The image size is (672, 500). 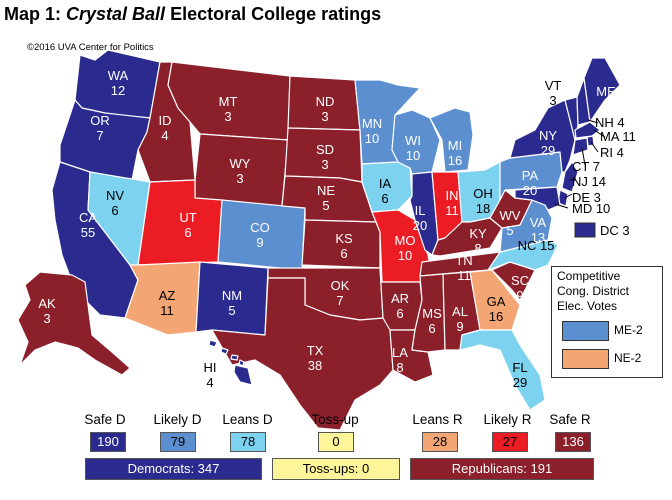 What do you see at coordinates (88, 217) in the screenshot?
I see `state-label-ca: CA` at bounding box center [88, 217].